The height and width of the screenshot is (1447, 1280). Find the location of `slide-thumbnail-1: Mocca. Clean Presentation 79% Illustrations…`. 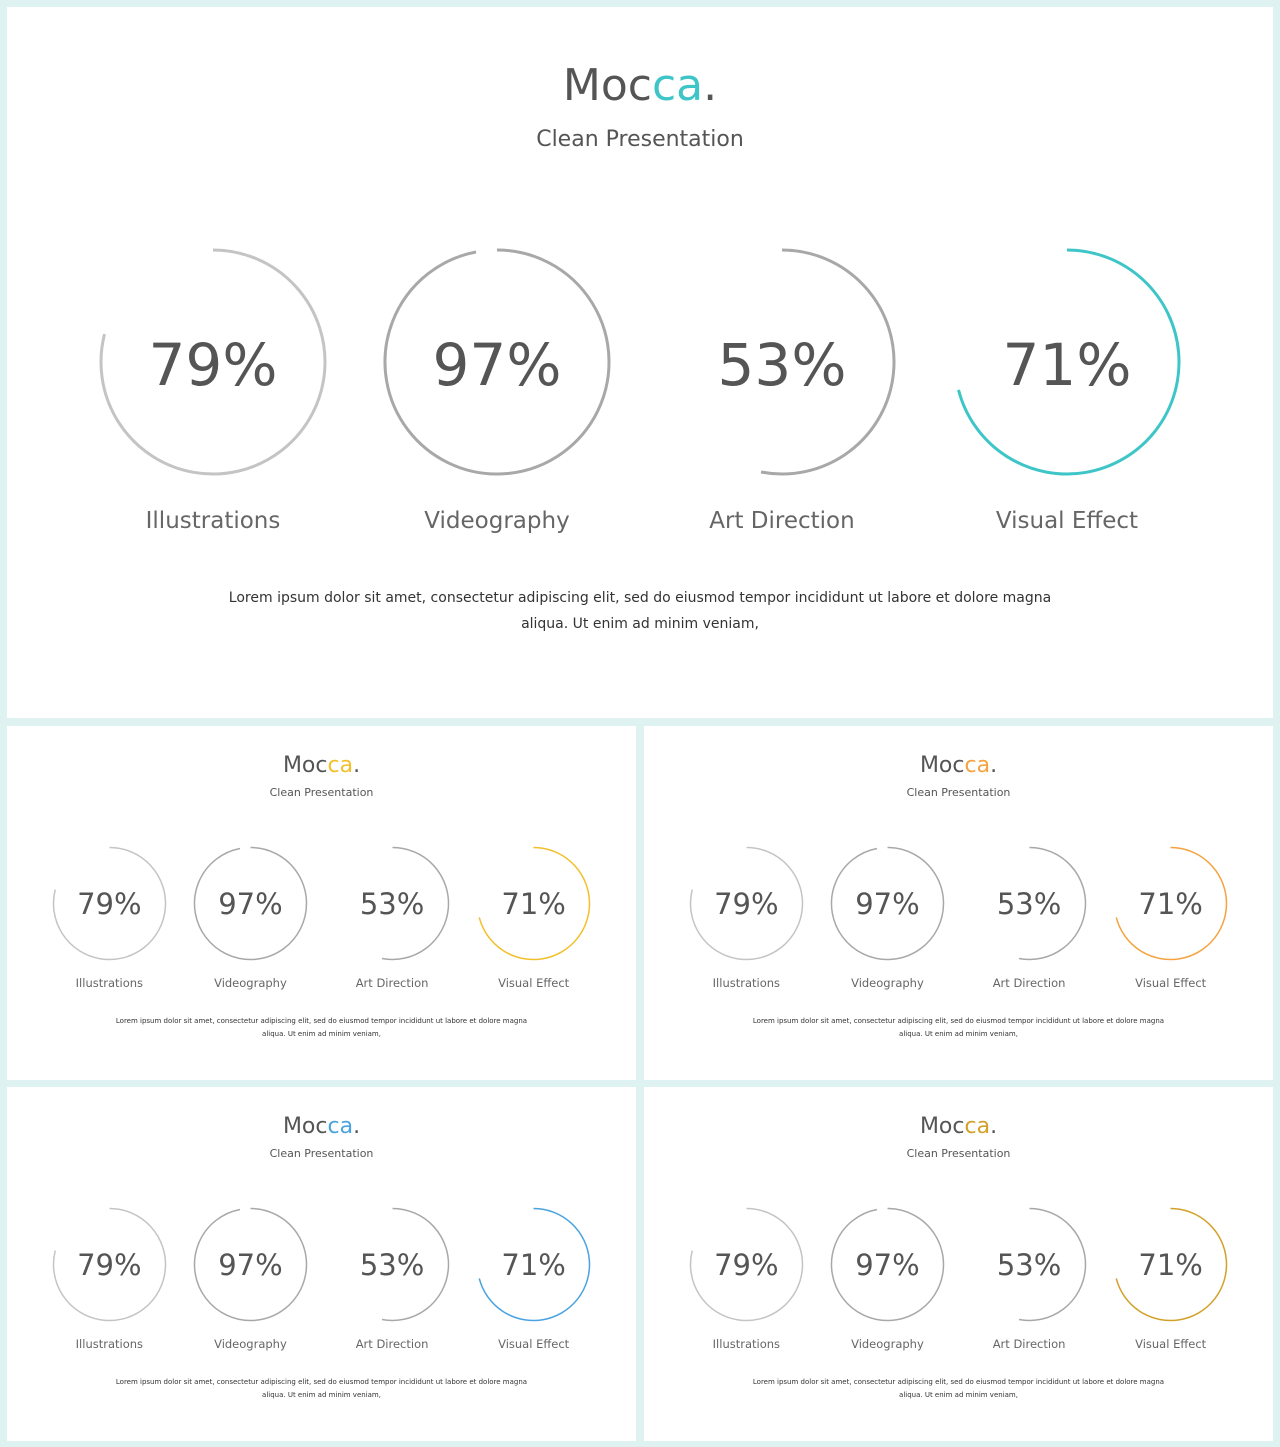

slide-thumbnail-1: Mocca. Clean Presentation 79% Illustrations… is located at coordinates (321, 903).